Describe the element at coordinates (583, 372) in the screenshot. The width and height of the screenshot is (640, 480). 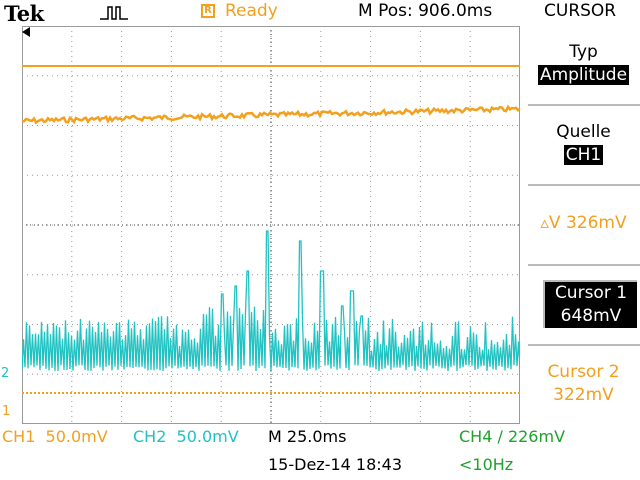
I see `cursor2-label: Cursor 2` at that location.